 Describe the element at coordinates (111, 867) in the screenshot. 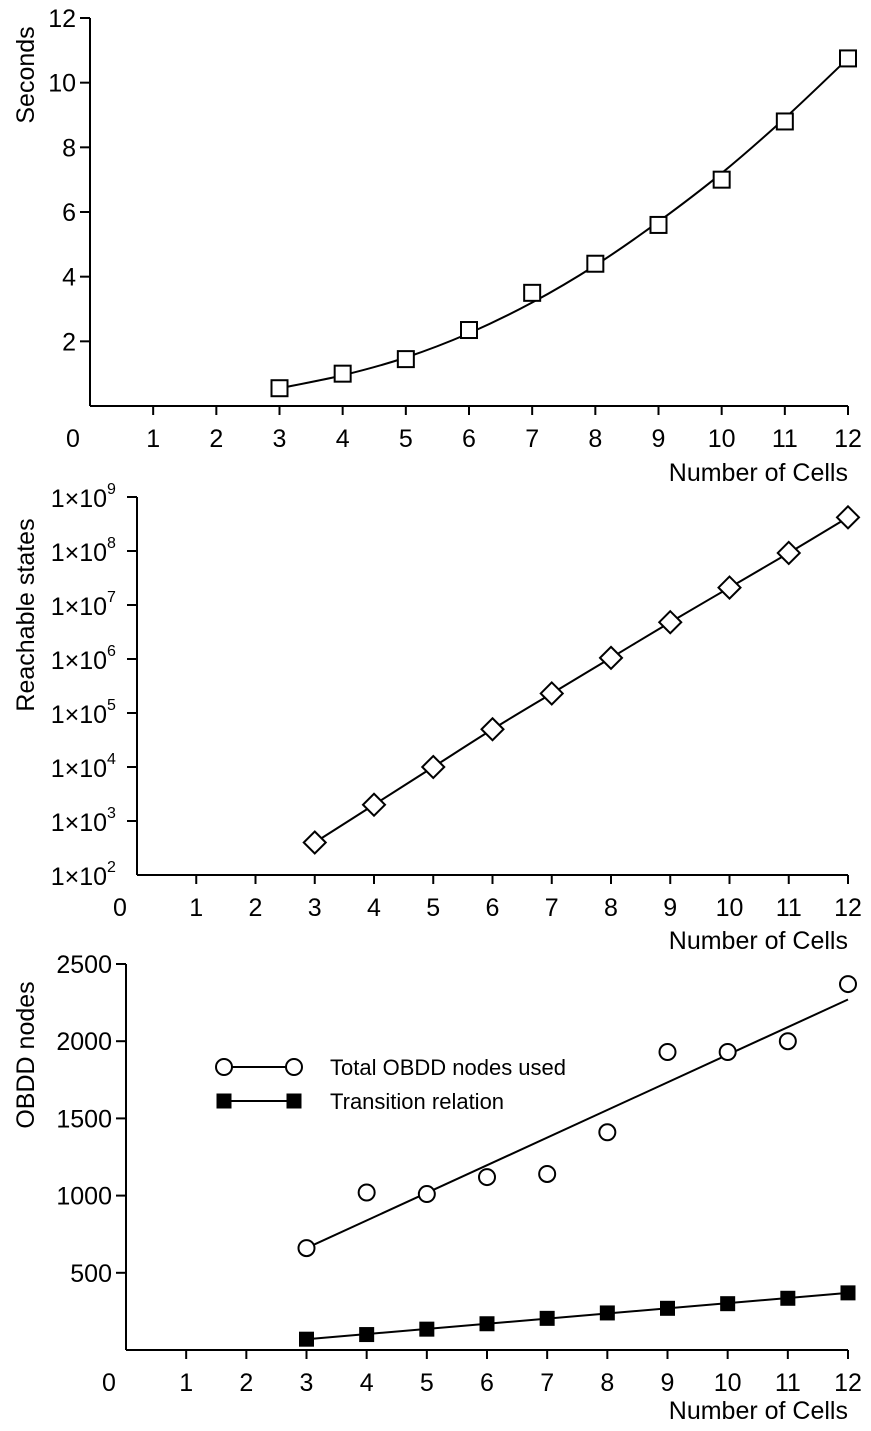

I see `y-tick-exponent: 2` at that location.